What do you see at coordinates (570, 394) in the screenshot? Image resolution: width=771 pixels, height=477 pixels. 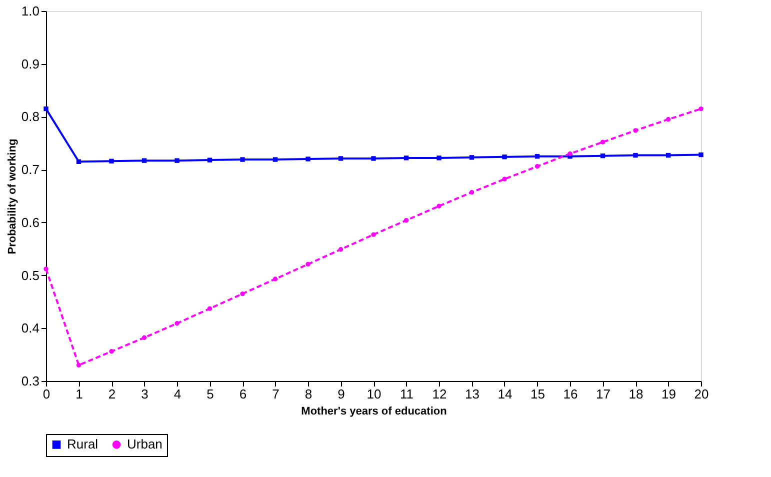 I see `x-tick-label: 16` at bounding box center [570, 394].